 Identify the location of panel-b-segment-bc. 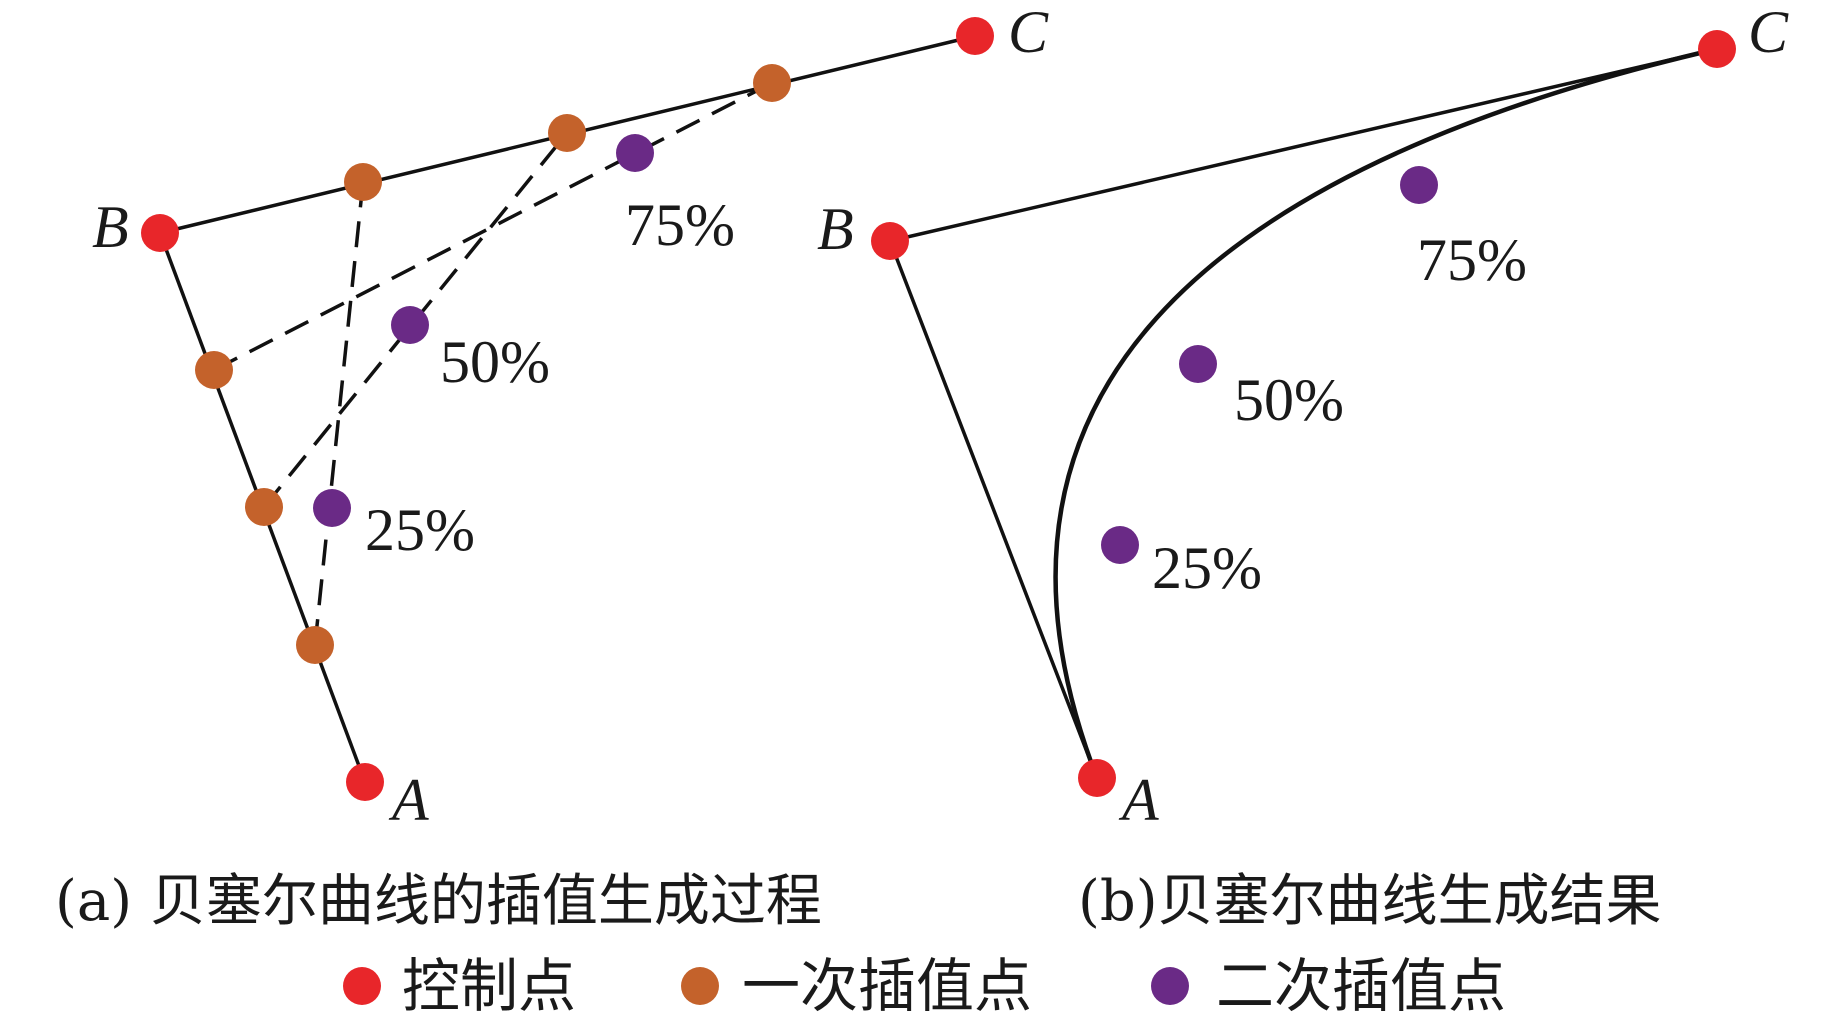
(1303, 145).